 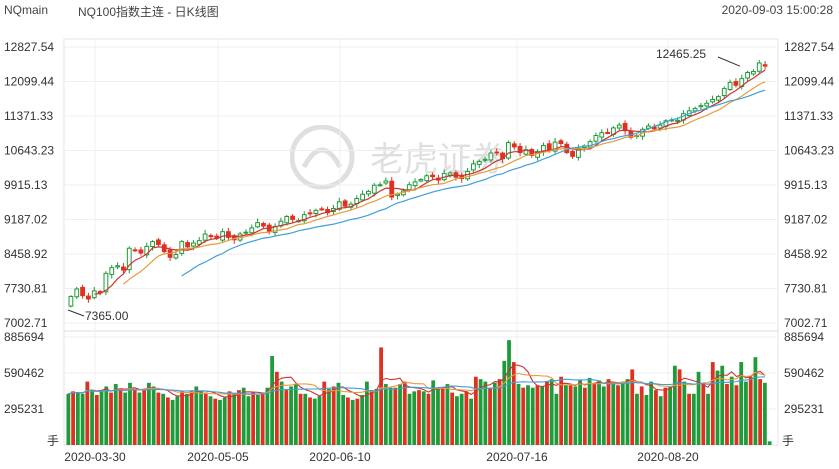 What do you see at coordinates (26, 185) in the screenshot?
I see `price-tick-label-left: 9915.13` at bounding box center [26, 185].